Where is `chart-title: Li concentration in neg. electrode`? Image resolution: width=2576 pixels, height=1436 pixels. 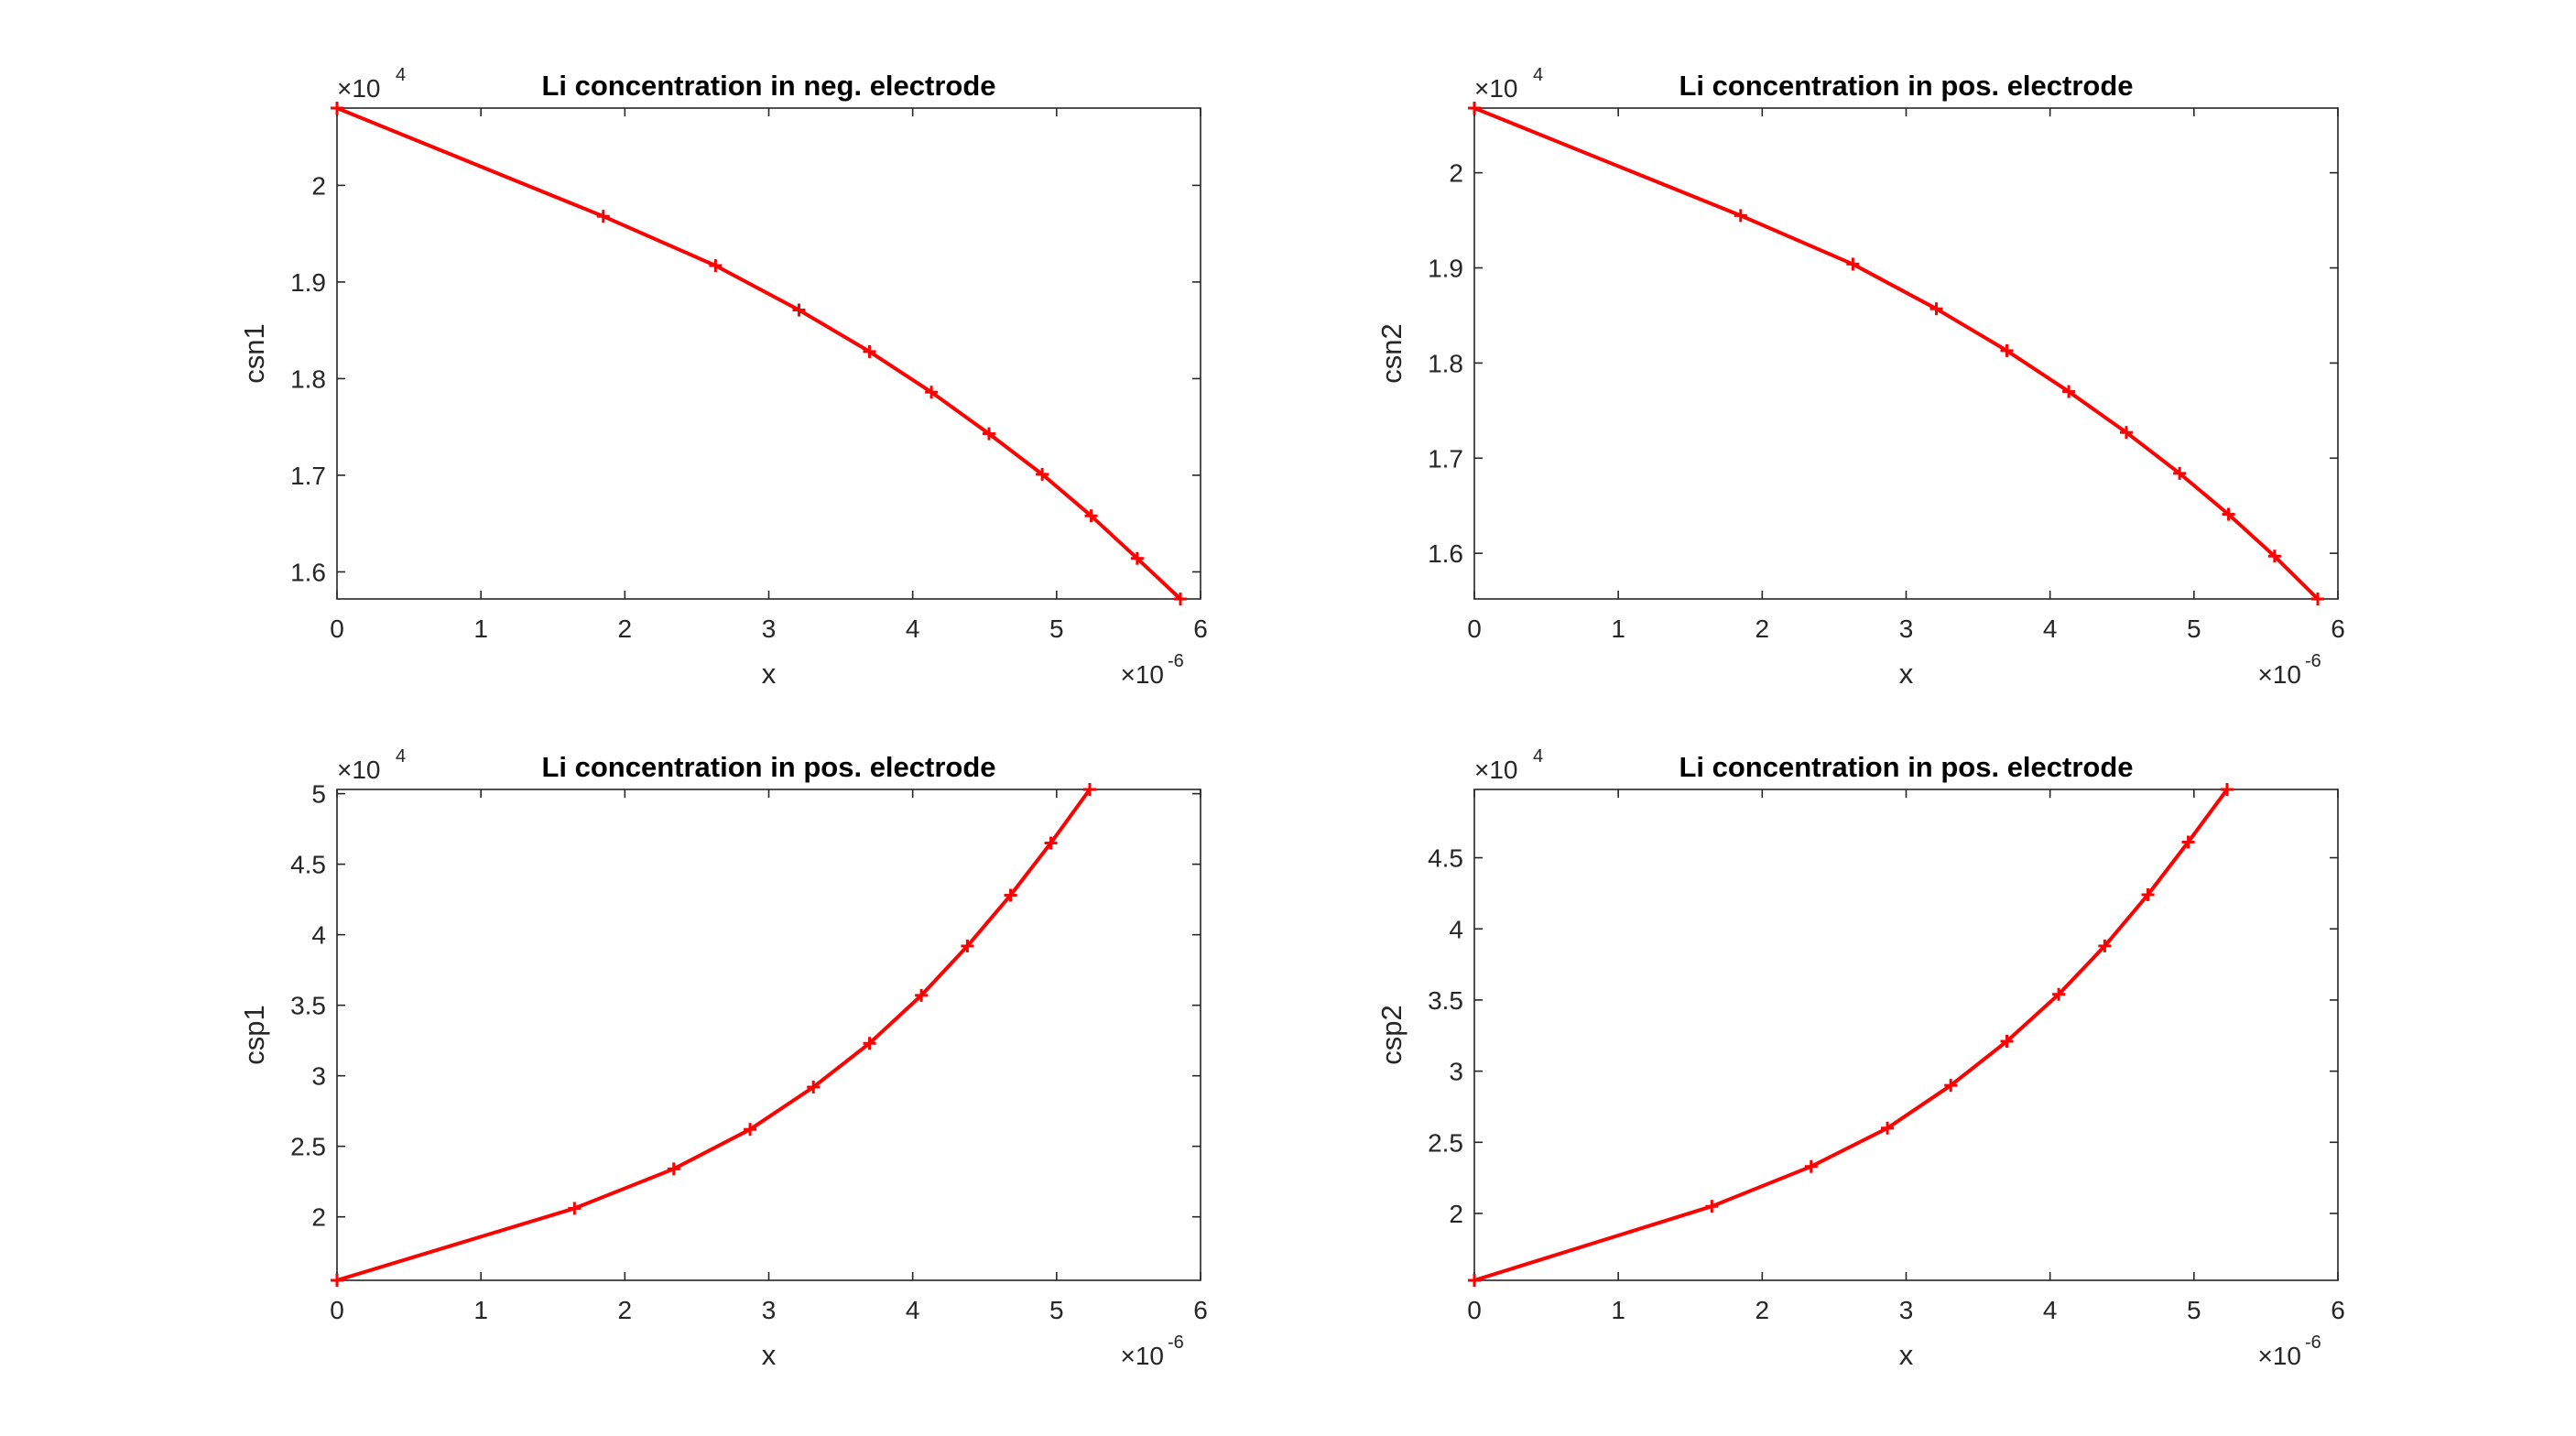 chart-title: Li concentration in neg. electrode is located at coordinates (768, 86).